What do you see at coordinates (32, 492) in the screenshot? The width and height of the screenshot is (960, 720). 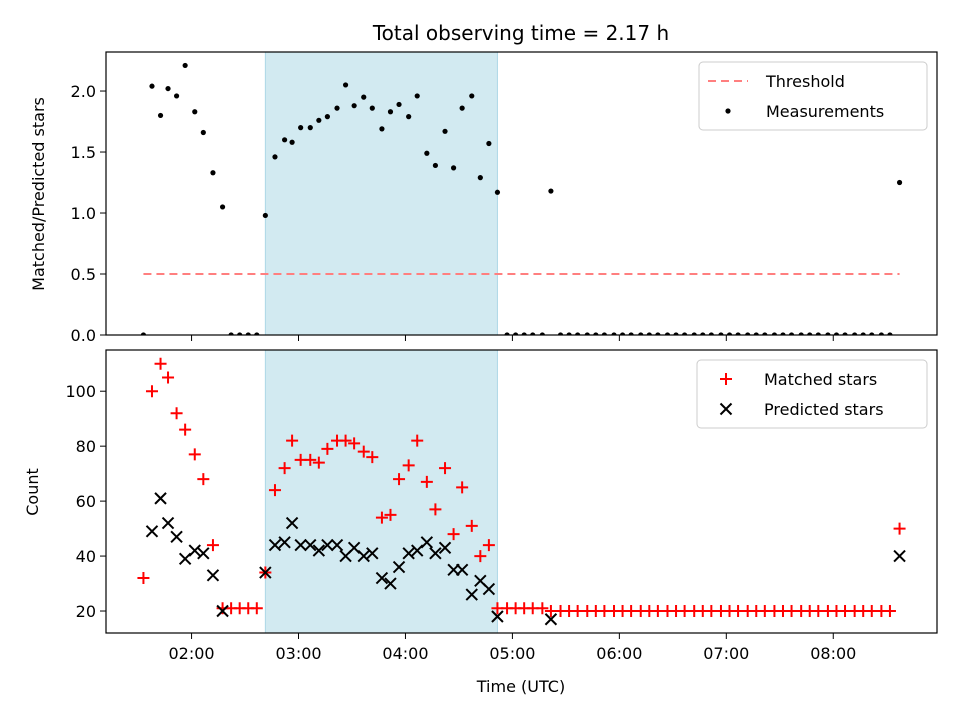 I see `bottom-y-axis-label: Count` at bounding box center [32, 492].